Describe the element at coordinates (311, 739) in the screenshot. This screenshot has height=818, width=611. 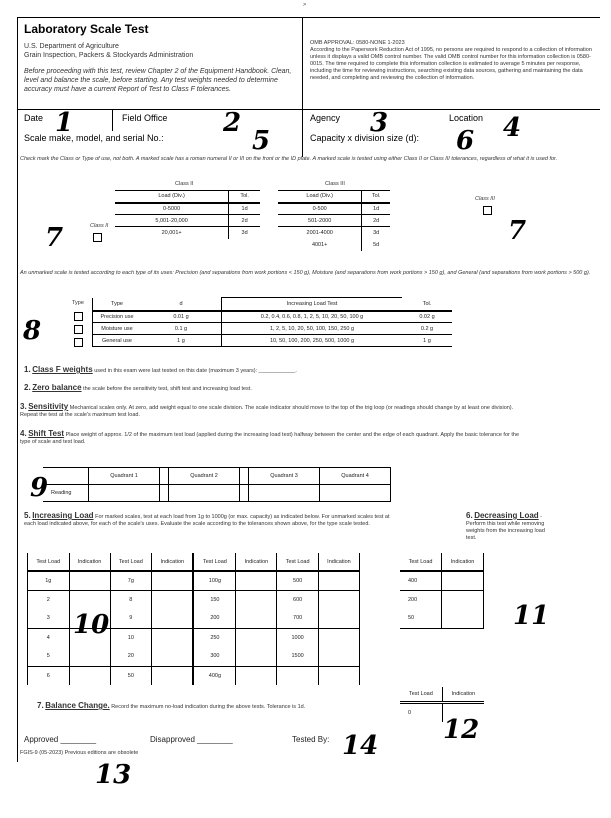
I see `tested-by-field: Tested By:` at that location.